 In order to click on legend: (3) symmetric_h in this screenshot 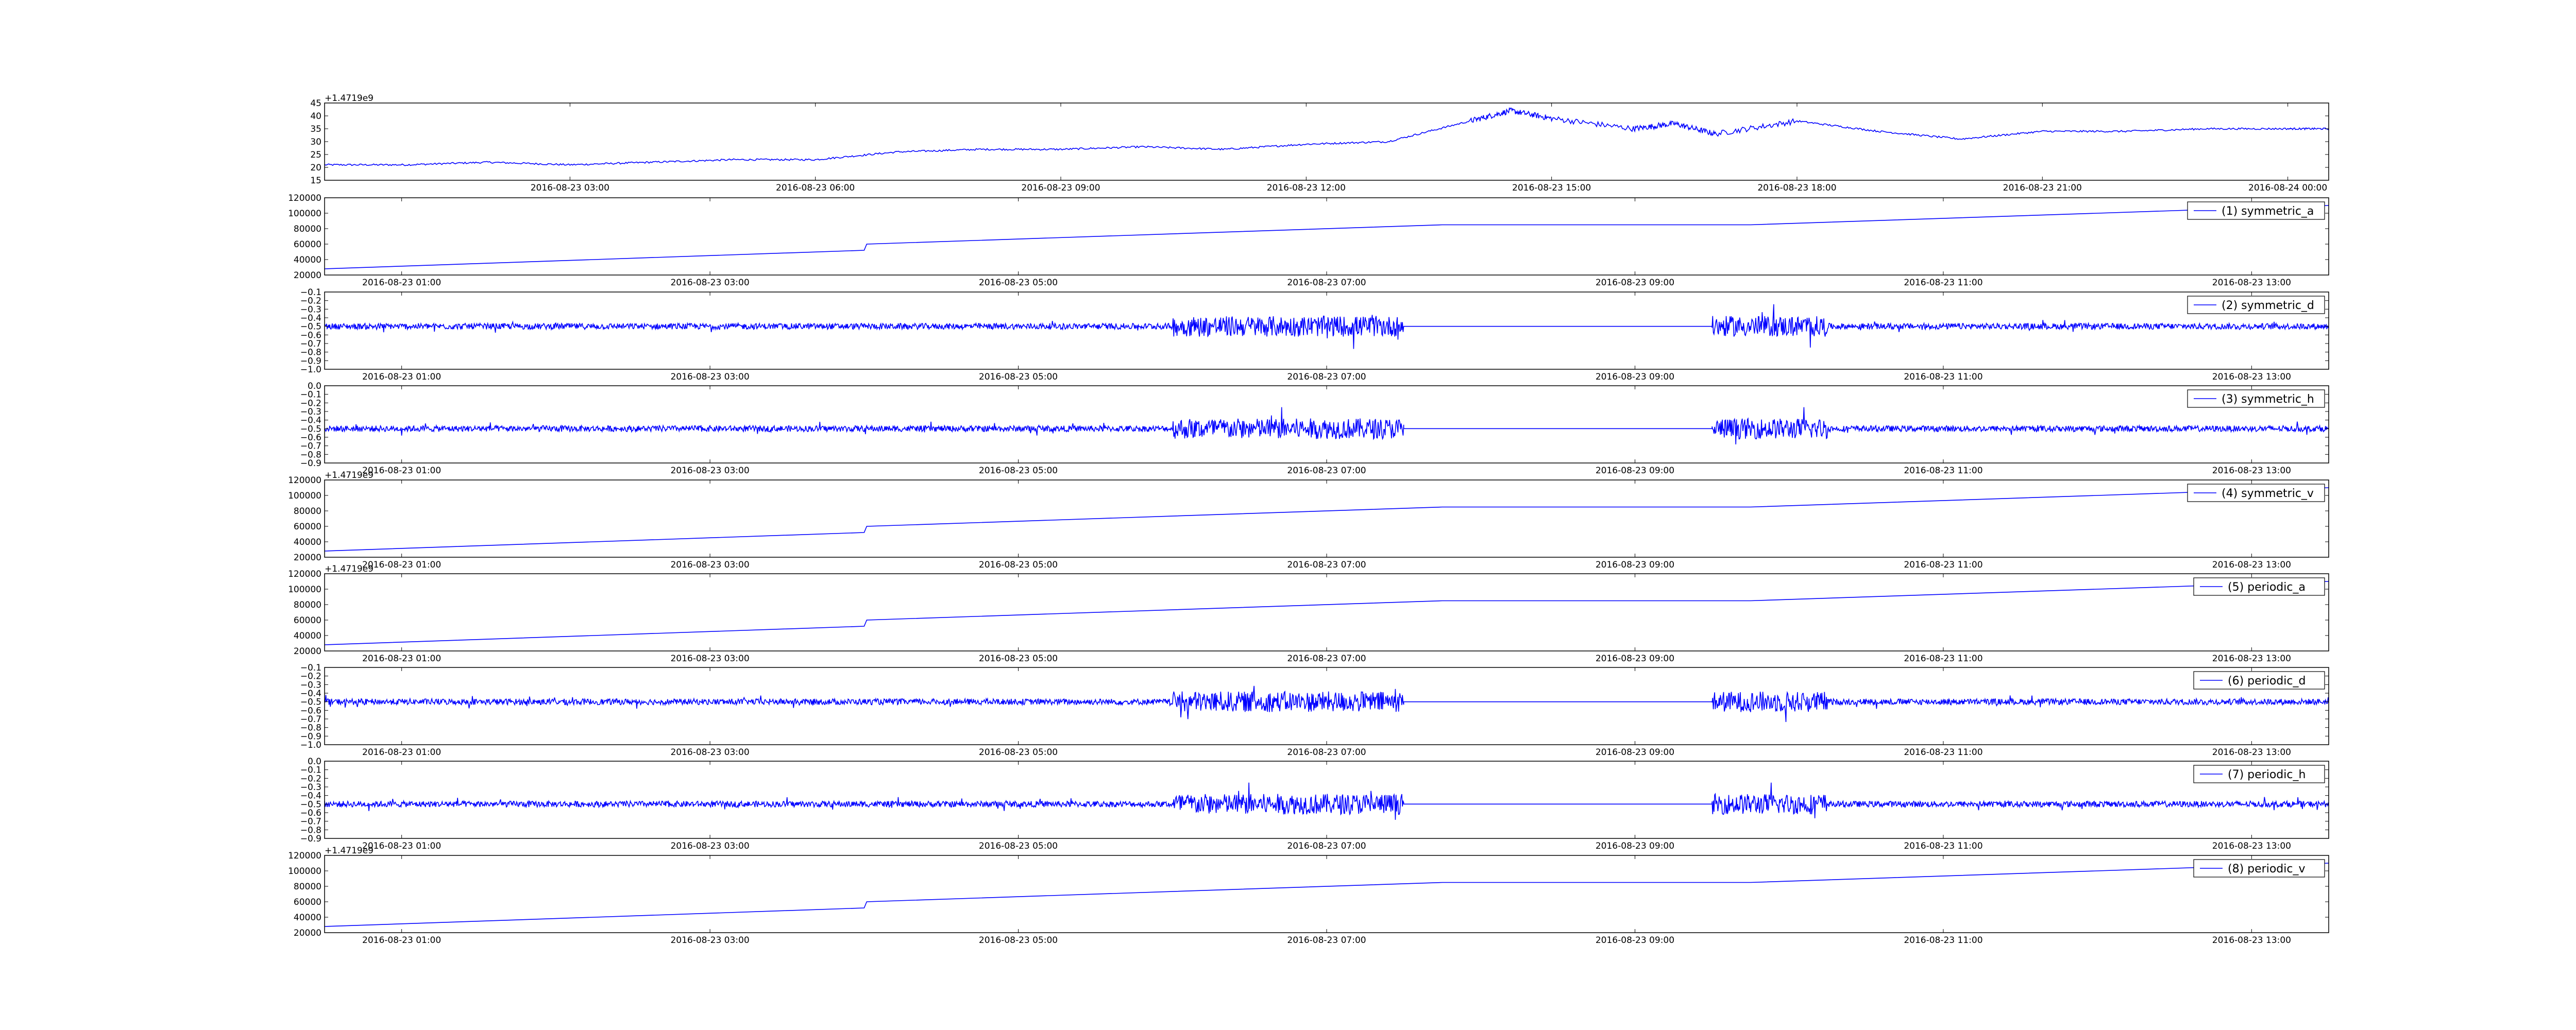, I will do `click(2256, 399)`.